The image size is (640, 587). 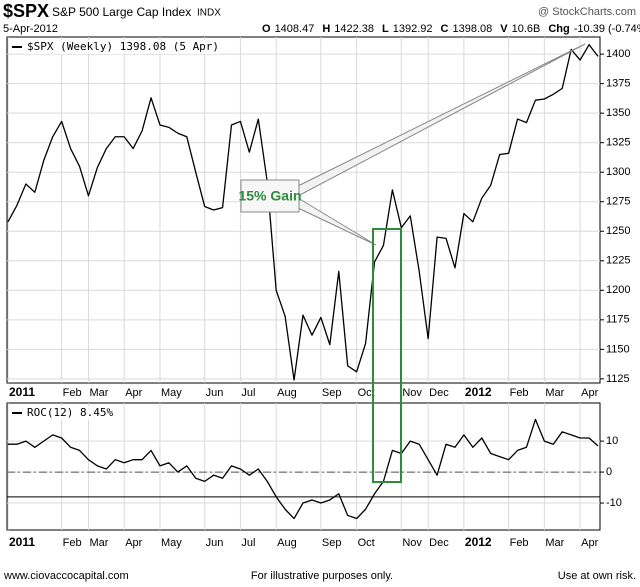 I want to click on annotation-box, so click(x=270, y=196).